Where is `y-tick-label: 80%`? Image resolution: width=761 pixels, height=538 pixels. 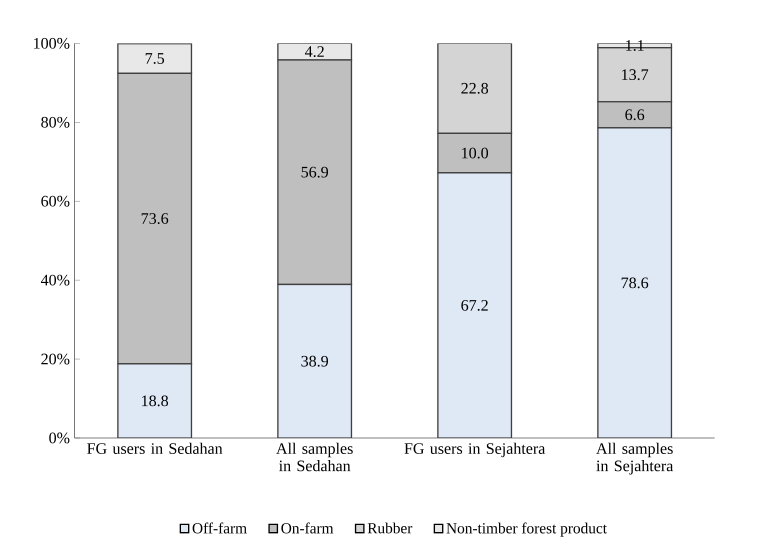 y-tick-label: 80% is located at coordinates (55, 122).